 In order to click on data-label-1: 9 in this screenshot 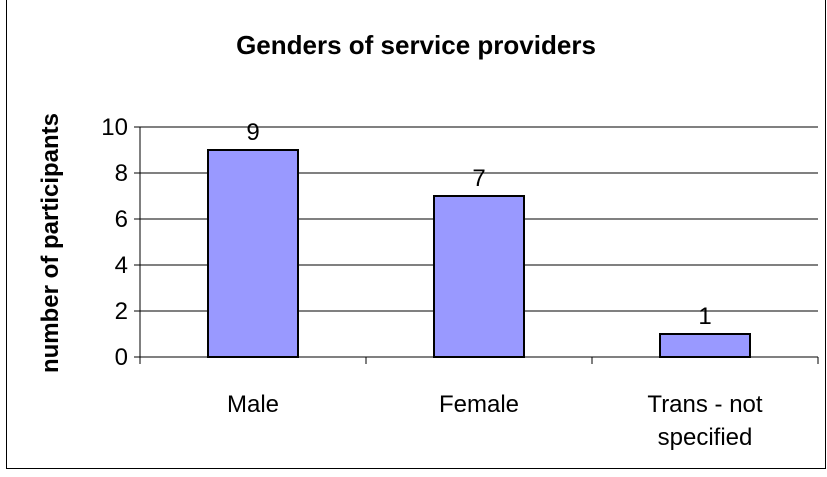, I will do `click(252, 132)`.